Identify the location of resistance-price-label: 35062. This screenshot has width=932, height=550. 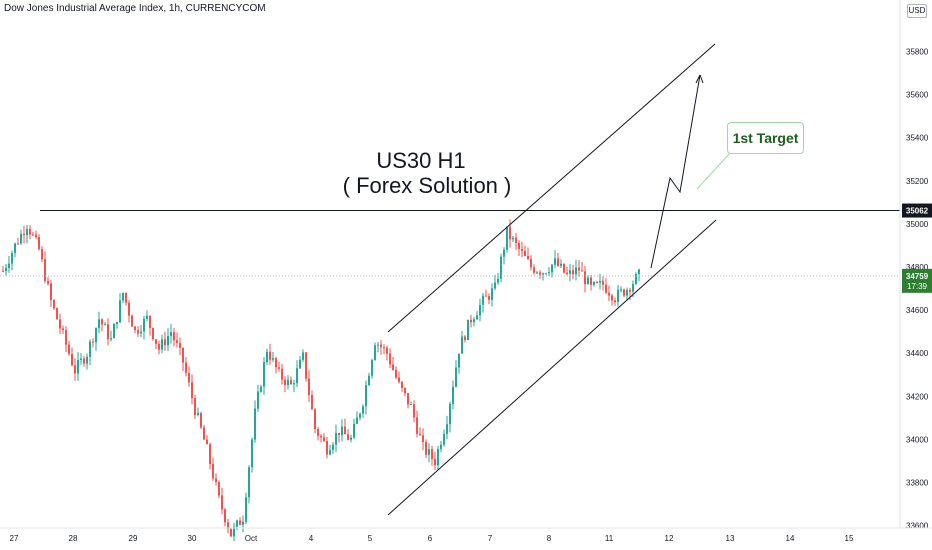
(917, 211).